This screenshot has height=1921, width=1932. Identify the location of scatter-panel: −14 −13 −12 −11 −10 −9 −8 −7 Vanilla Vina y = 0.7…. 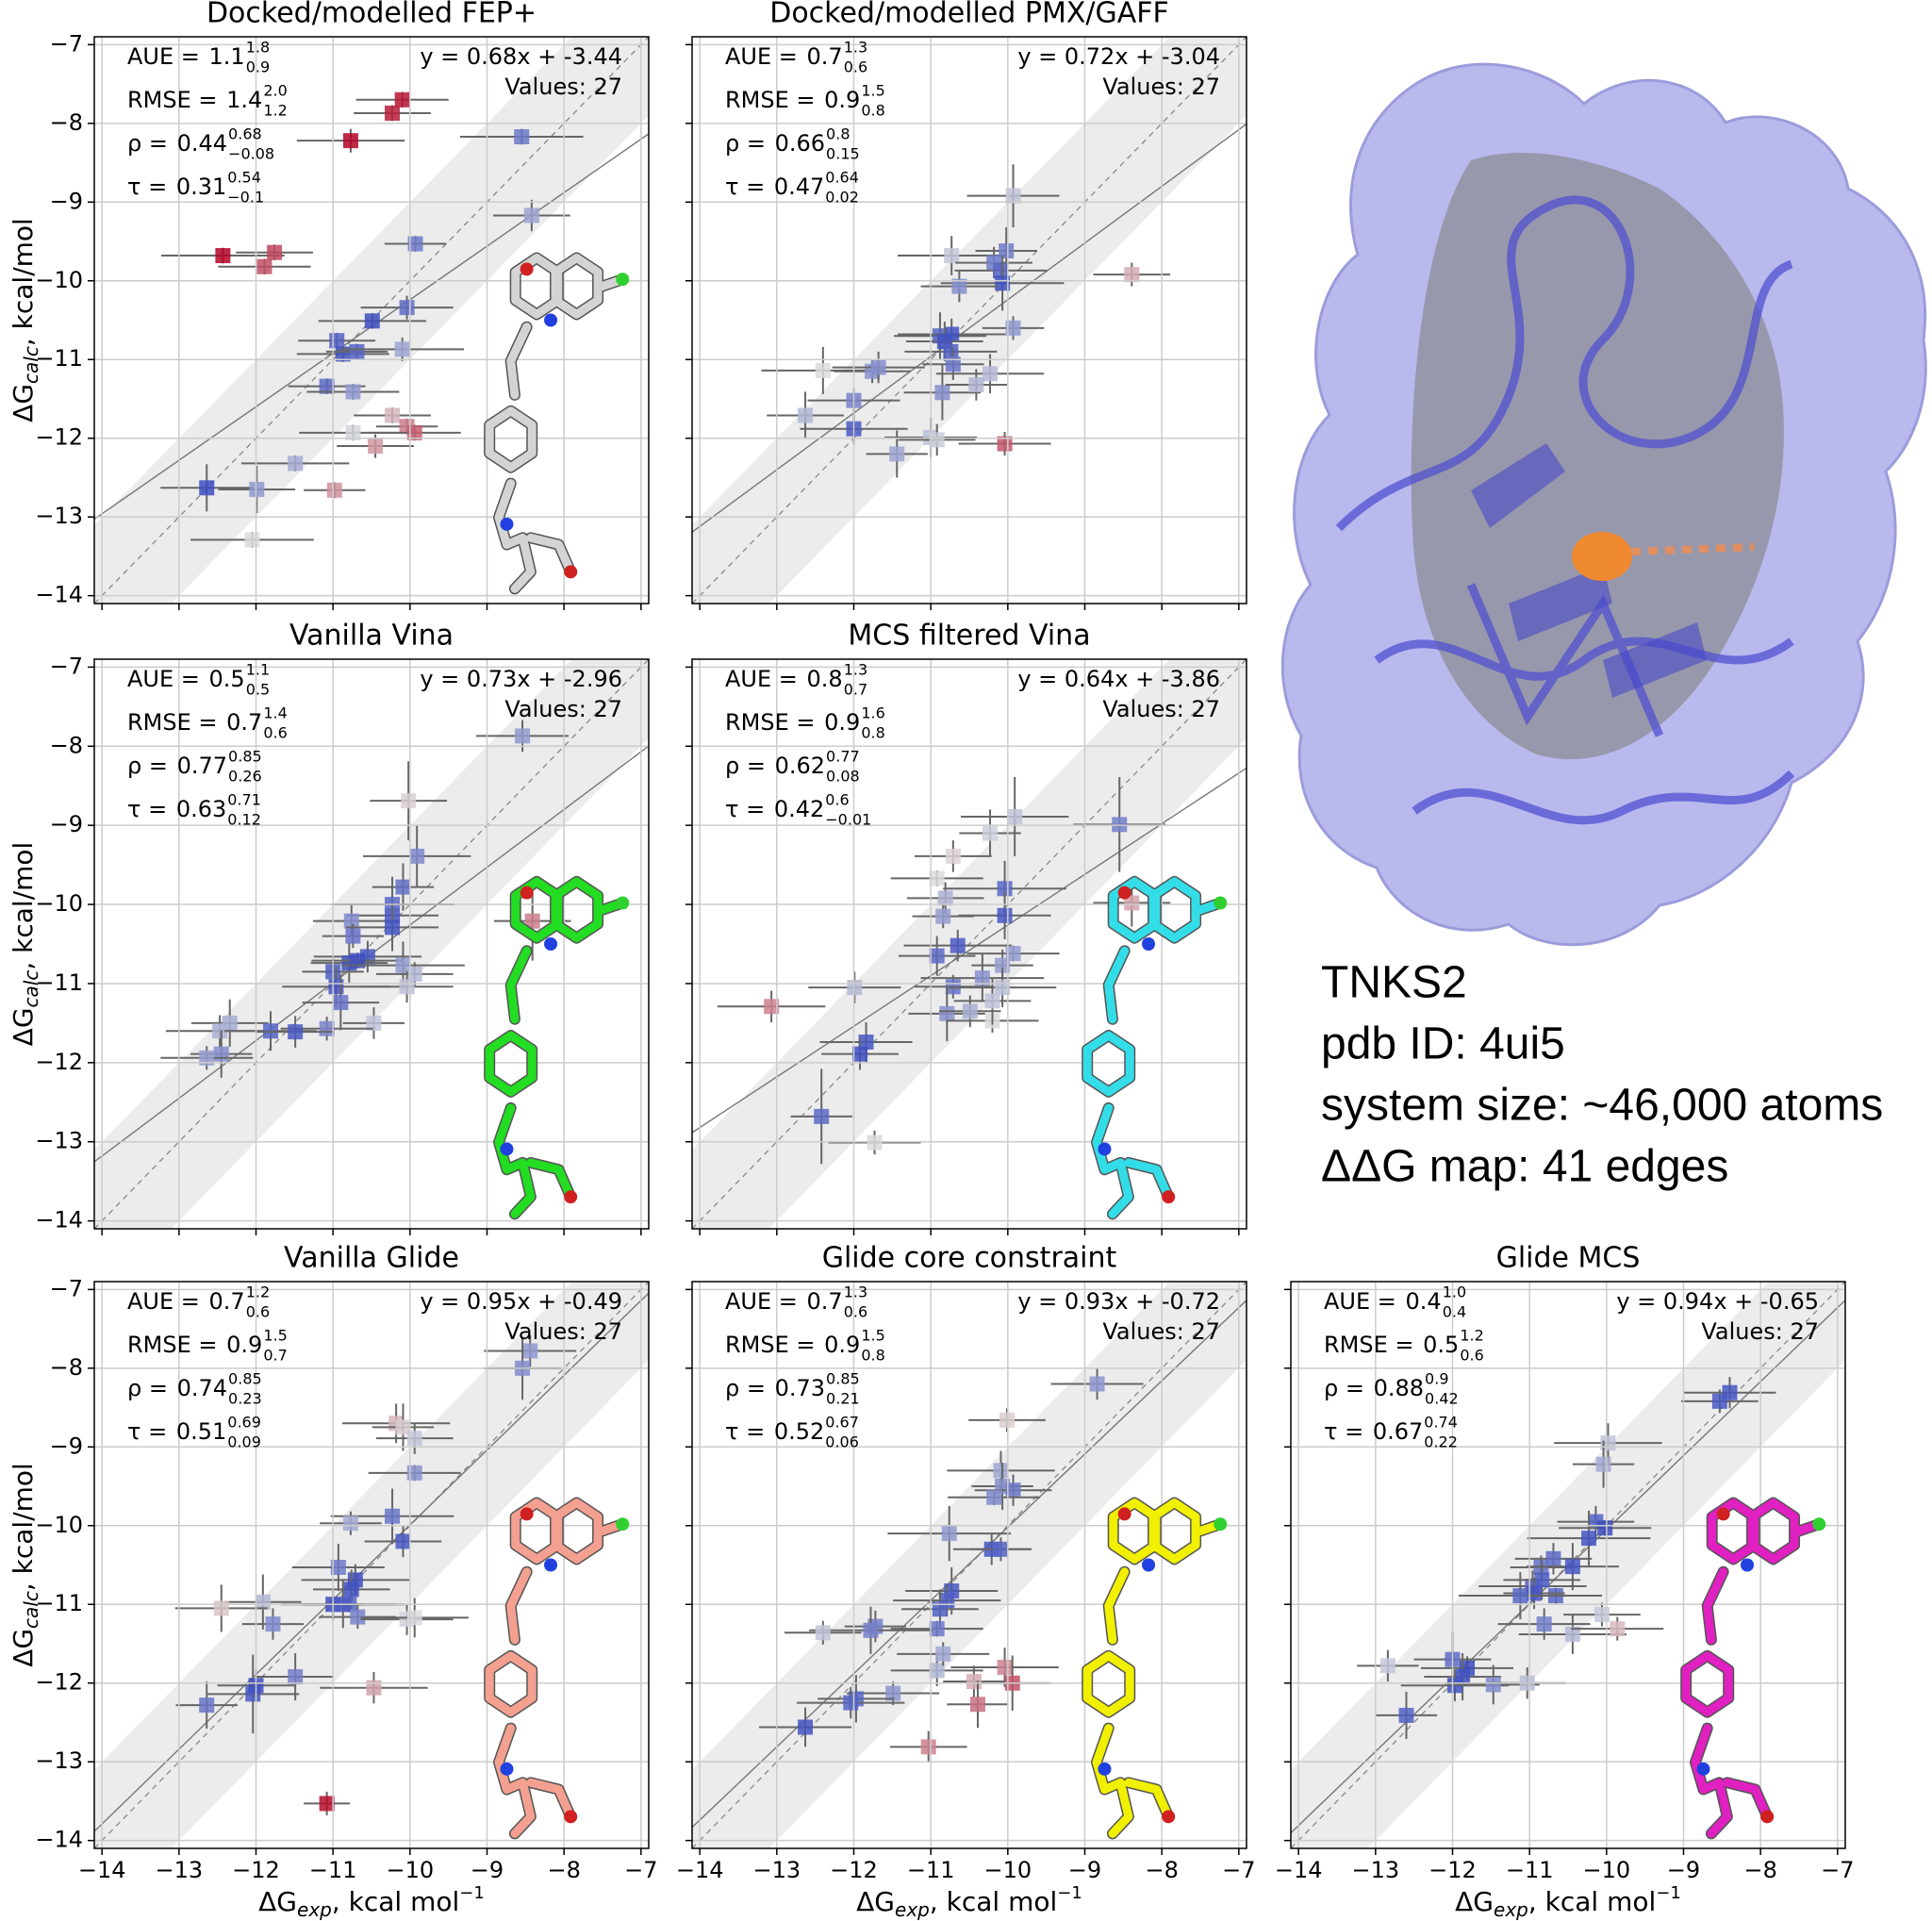
(329, 928).